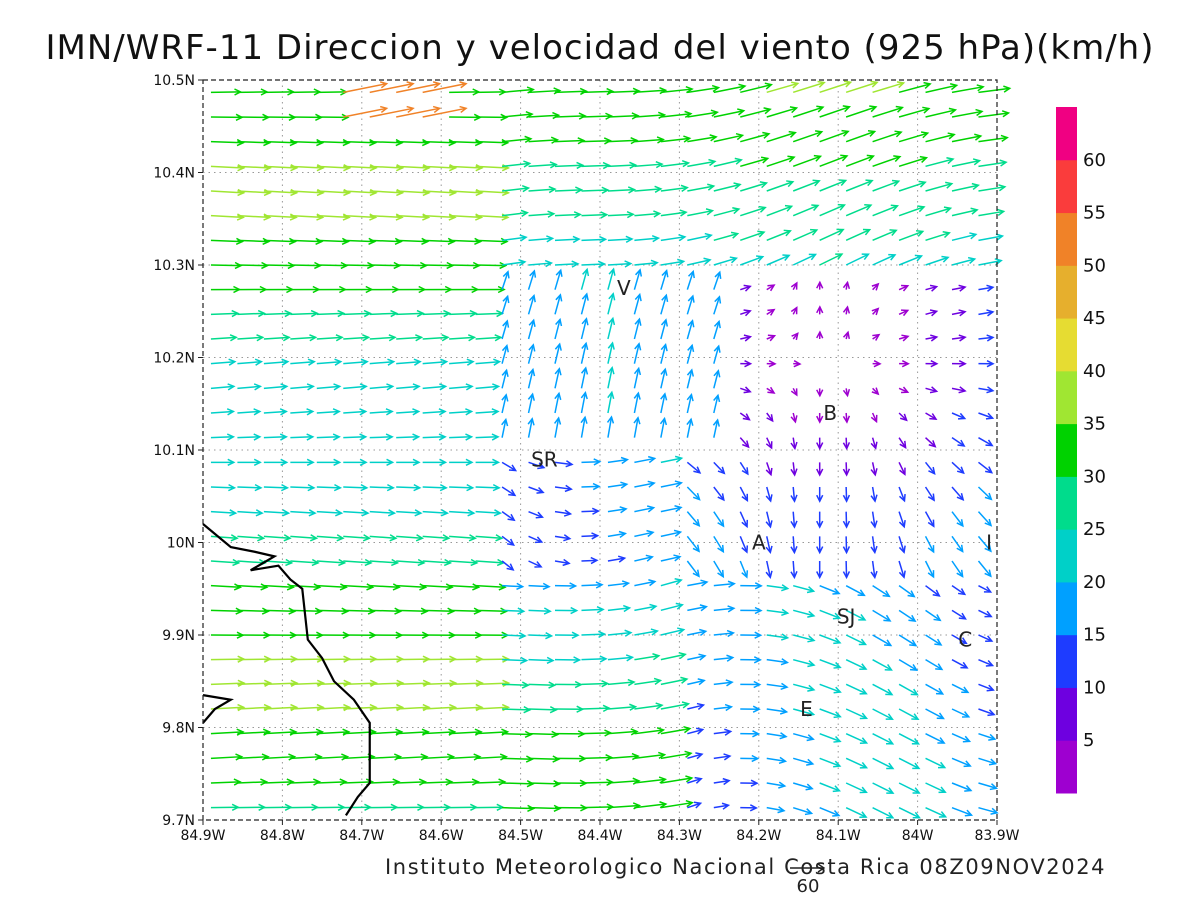 The height and width of the screenshot is (900, 1200). What do you see at coordinates (286, 669) in the screenshot?
I see `coastline` at bounding box center [286, 669].